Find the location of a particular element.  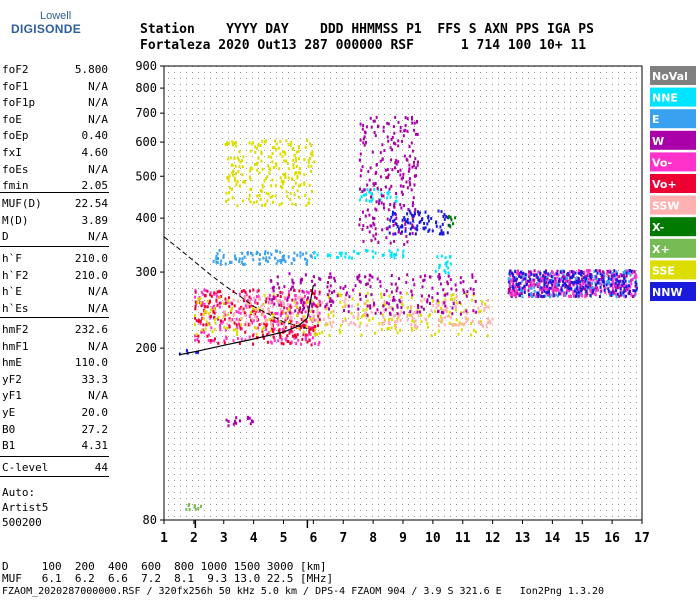

param-row: D N/A is located at coordinates (55, 237).